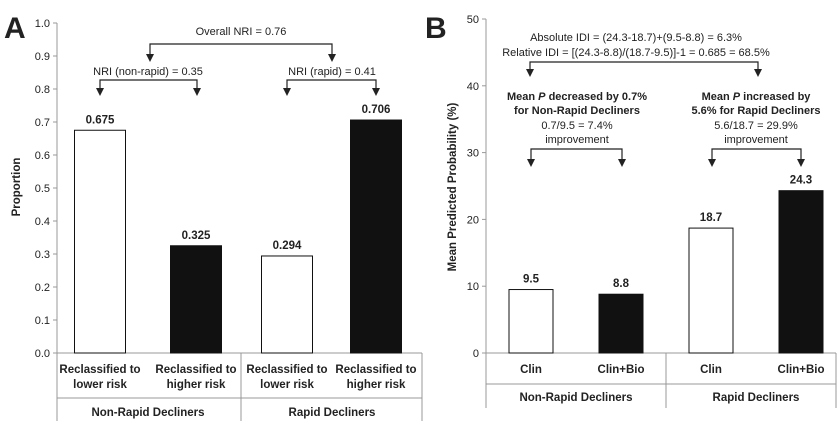 This screenshot has width=838, height=426. Describe the element at coordinates (598, 97) in the screenshot. I see `heading-part: decreased by 0.7%` at that location.